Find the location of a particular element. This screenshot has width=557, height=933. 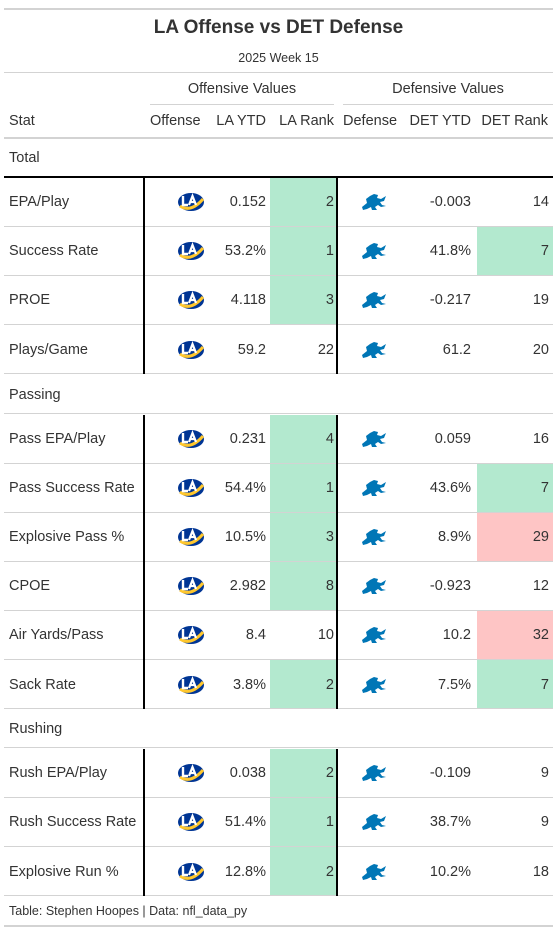

det-ytd-value: 41.8% is located at coordinates (450, 251).